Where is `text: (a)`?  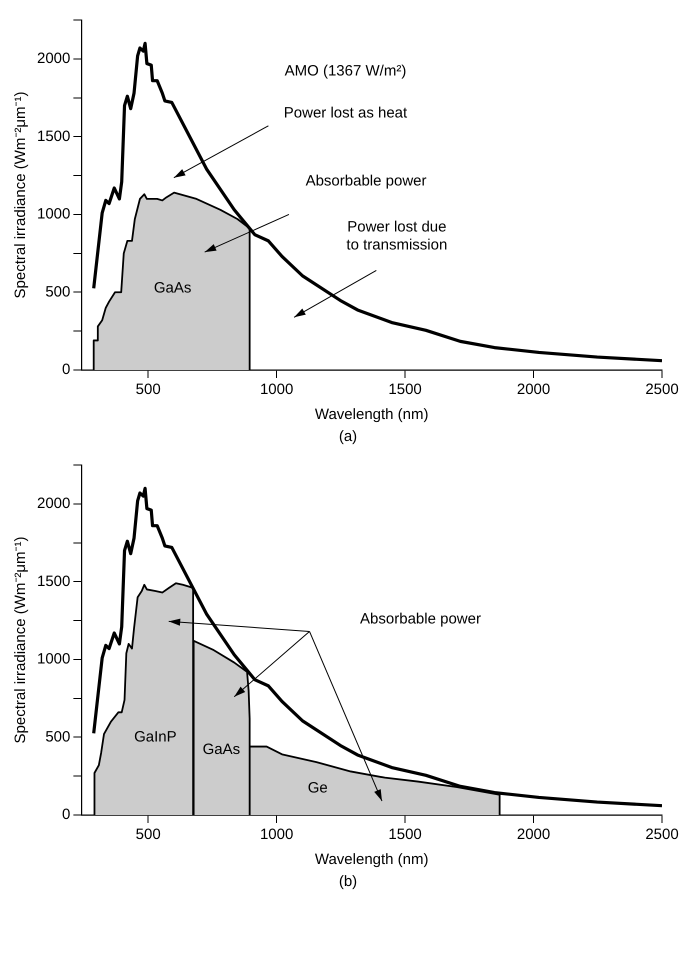
text: (a) is located at coordinates (348, 436).